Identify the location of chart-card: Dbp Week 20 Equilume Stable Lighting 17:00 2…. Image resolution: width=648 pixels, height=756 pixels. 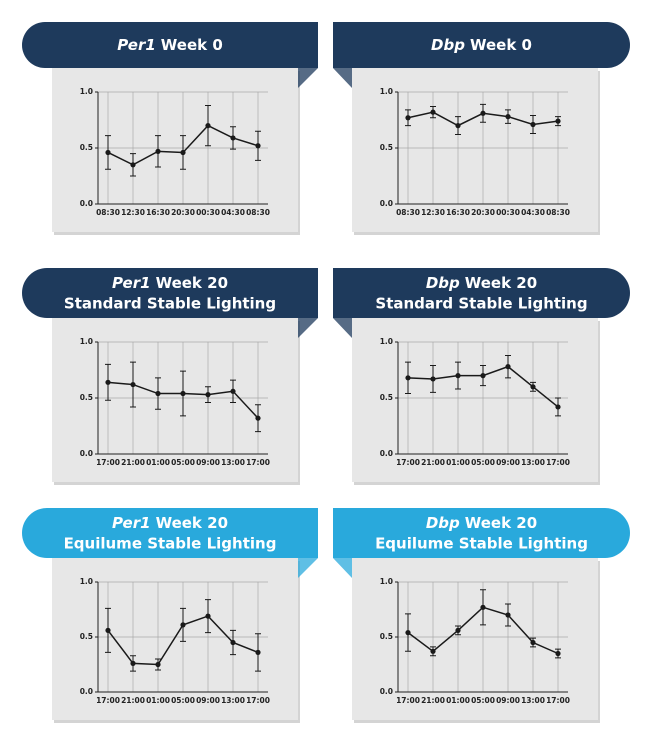
(481, 615).